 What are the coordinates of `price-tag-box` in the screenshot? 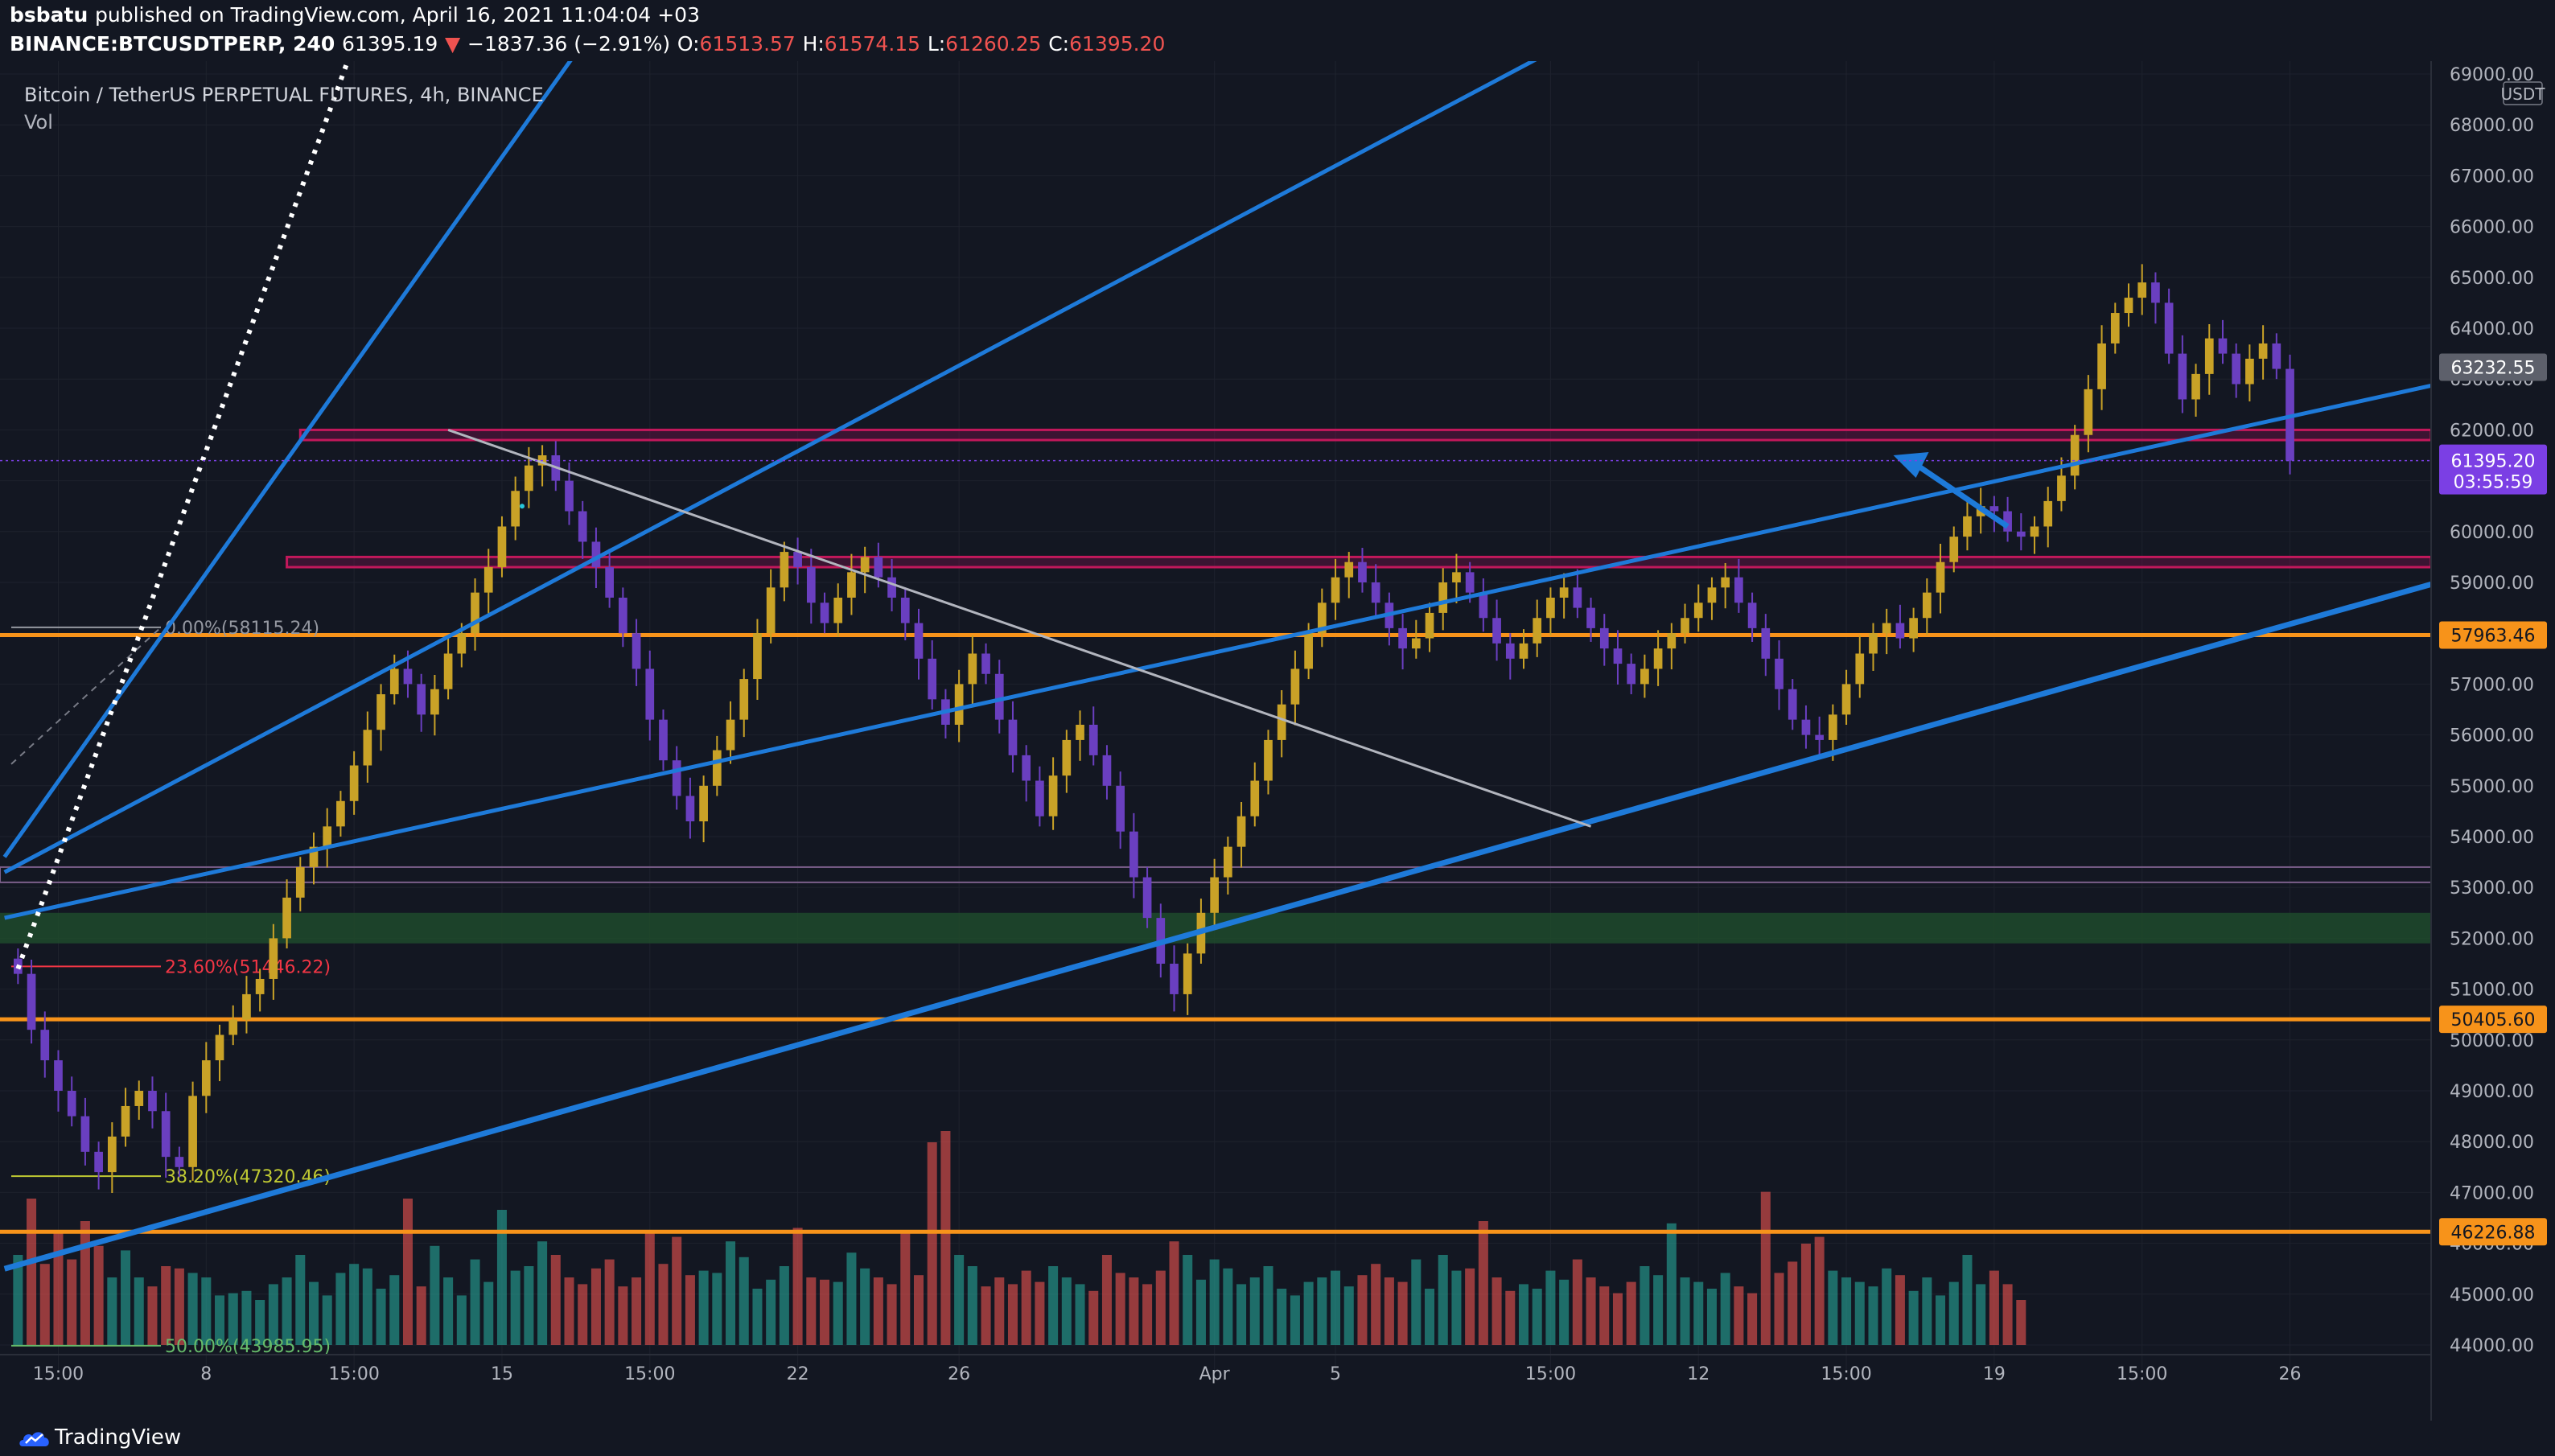 It's located at (2493, 635).